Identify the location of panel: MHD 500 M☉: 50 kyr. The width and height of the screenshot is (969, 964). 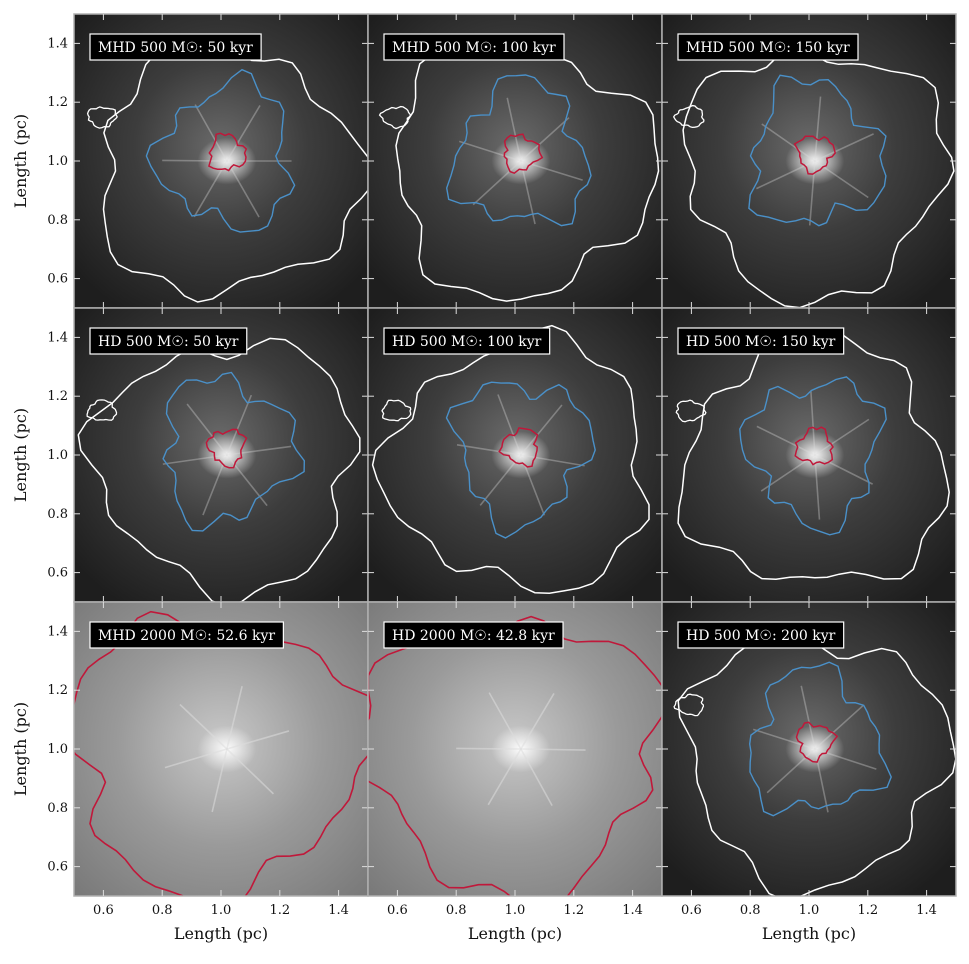
(221, 161).